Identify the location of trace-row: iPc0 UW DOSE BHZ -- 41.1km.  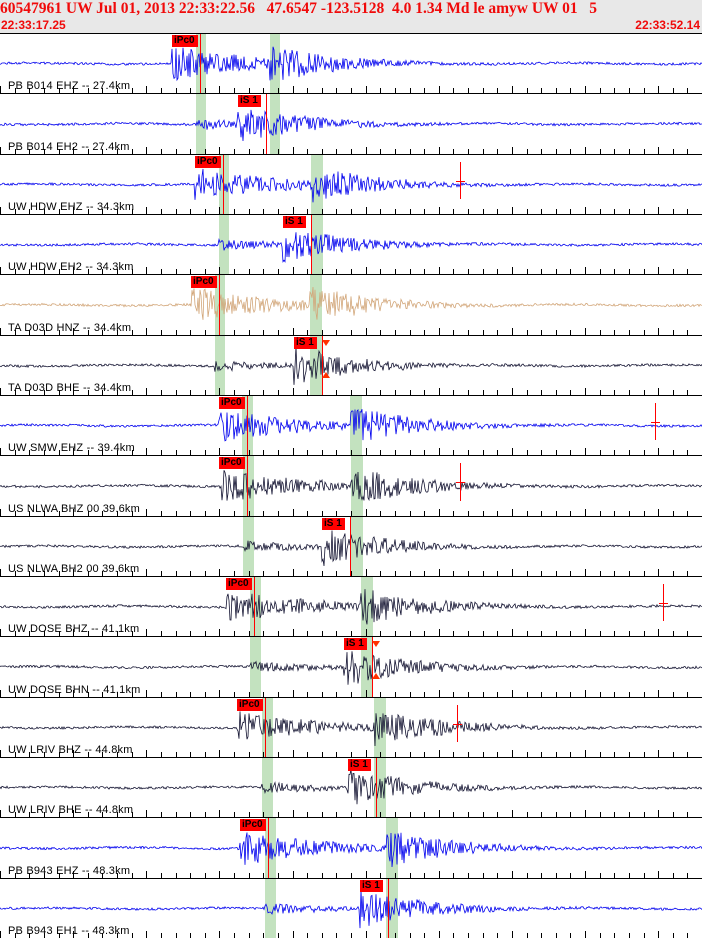
(351, 607).